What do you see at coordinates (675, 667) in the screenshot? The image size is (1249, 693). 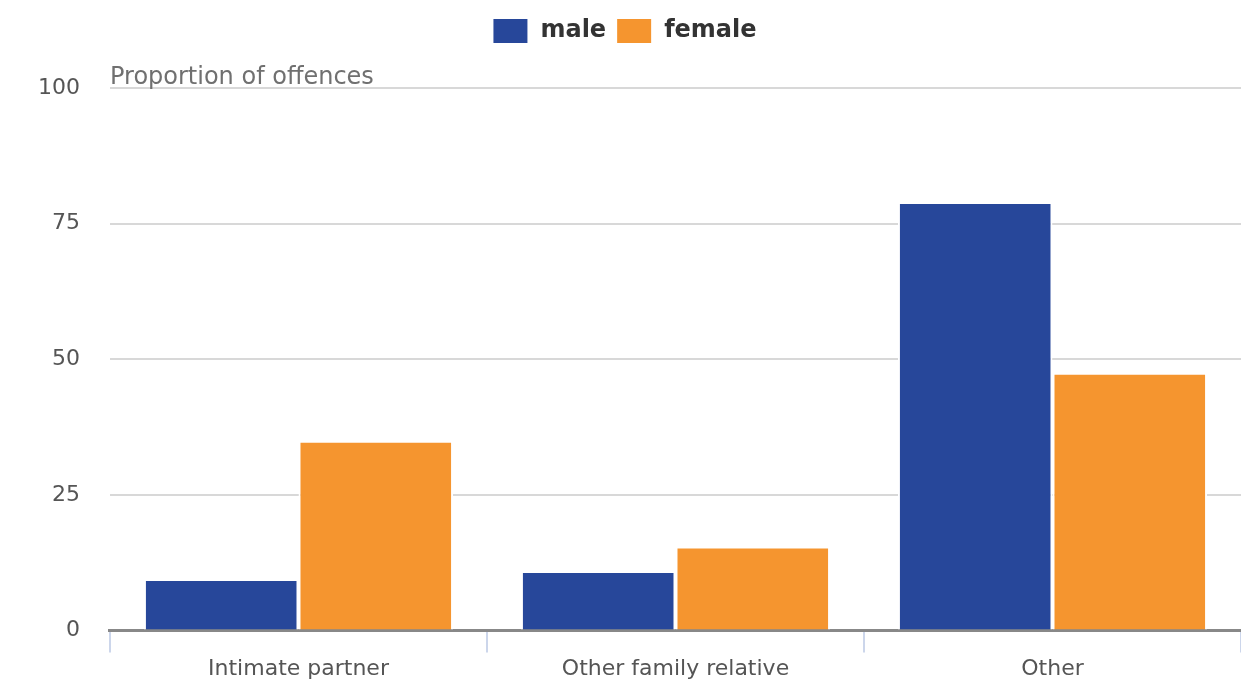 I see `x-tick-label: Other family relative` at bounding box center [675, 667].